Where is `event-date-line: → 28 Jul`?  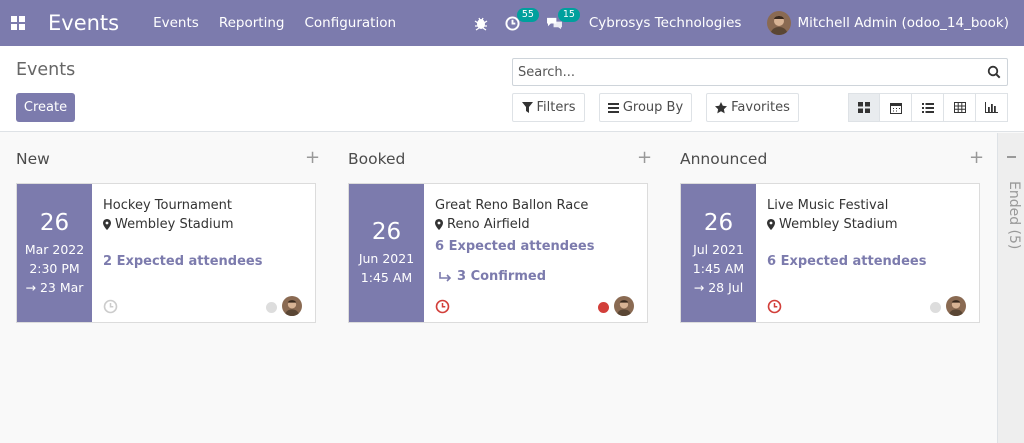 event-date-line: → 28 Jul is located at coordinates (718, 287).